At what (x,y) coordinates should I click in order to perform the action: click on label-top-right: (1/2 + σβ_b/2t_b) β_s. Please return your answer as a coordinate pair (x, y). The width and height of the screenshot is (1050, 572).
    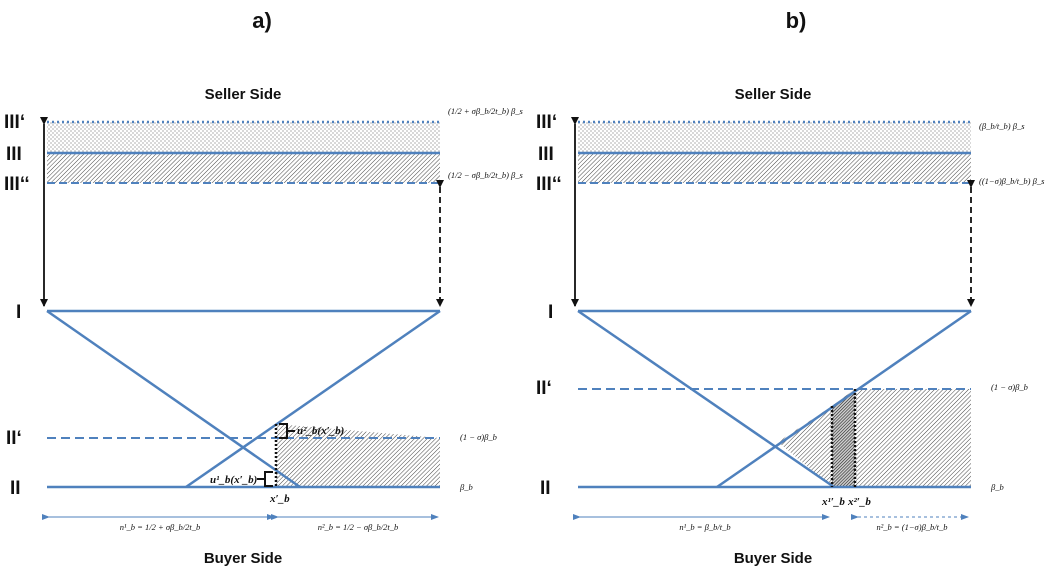
    Looking at the image, I should click on (486, 111).